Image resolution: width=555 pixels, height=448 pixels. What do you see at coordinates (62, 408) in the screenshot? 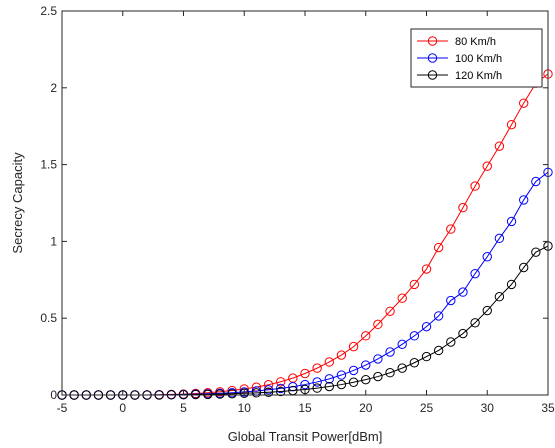
I see `x-tick-label: -5` at bounding box center [62, 408].